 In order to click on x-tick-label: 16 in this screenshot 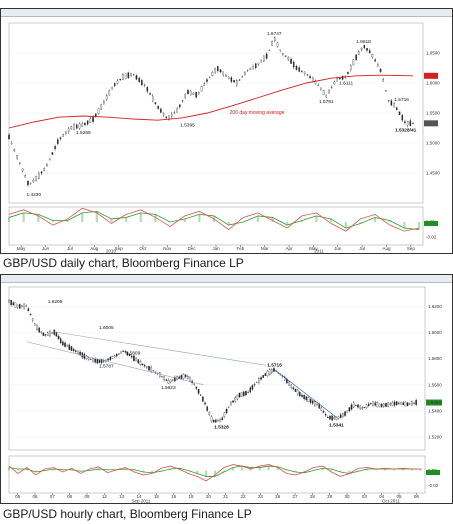, I will do `click(174, 496)`.